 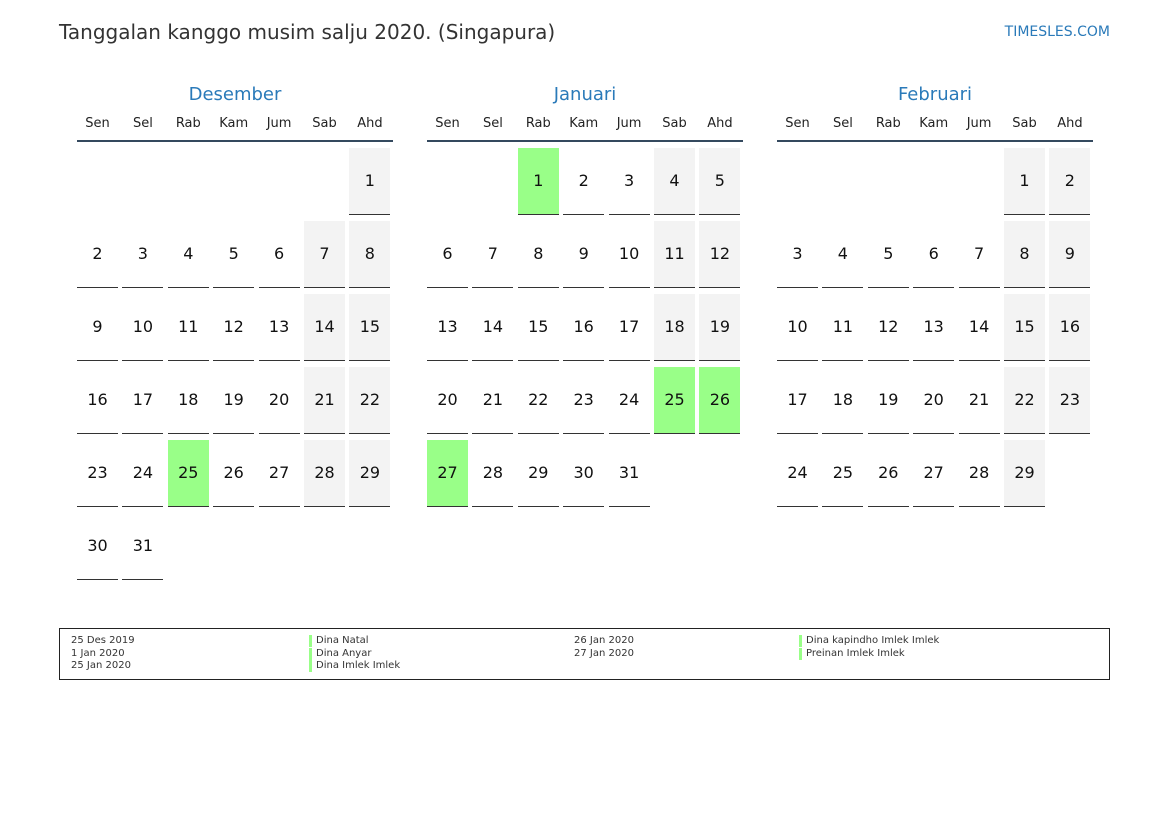 I want to click on weekday-label: Sel, so click(x=842, y=123).